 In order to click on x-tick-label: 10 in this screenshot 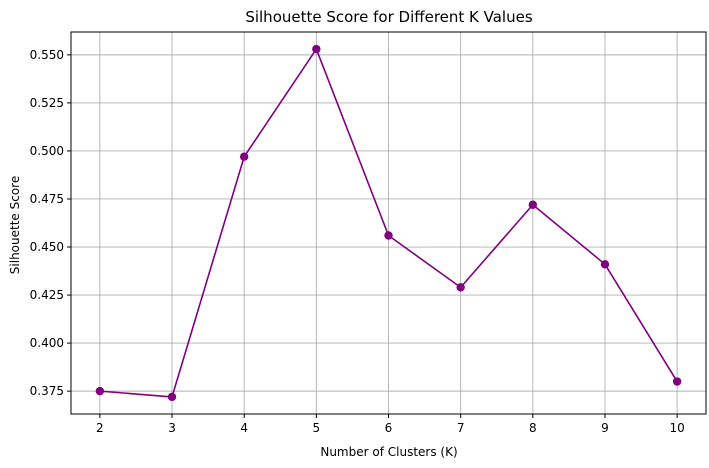, I will do `click(676, 428)`.